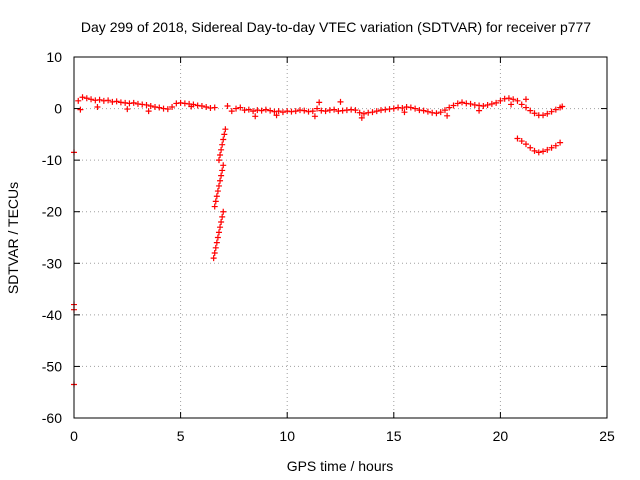  I want to click on x-tick-label: 10, so click(287, 436).